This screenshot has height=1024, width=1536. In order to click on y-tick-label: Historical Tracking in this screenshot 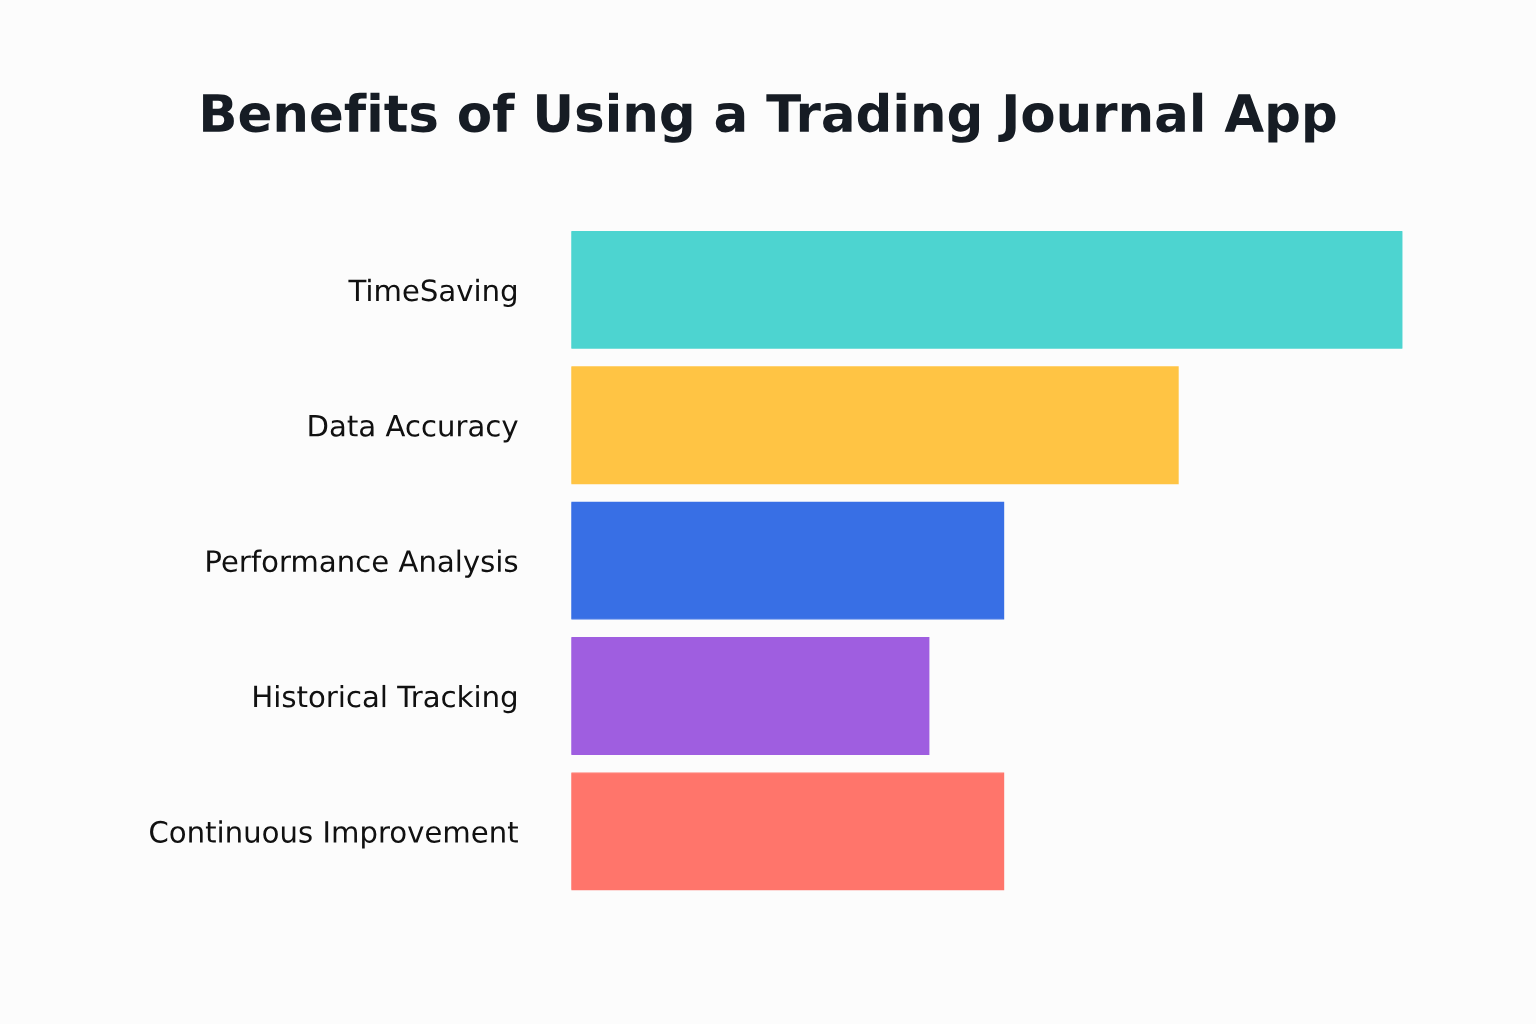, I will do `click(385, 699)`.